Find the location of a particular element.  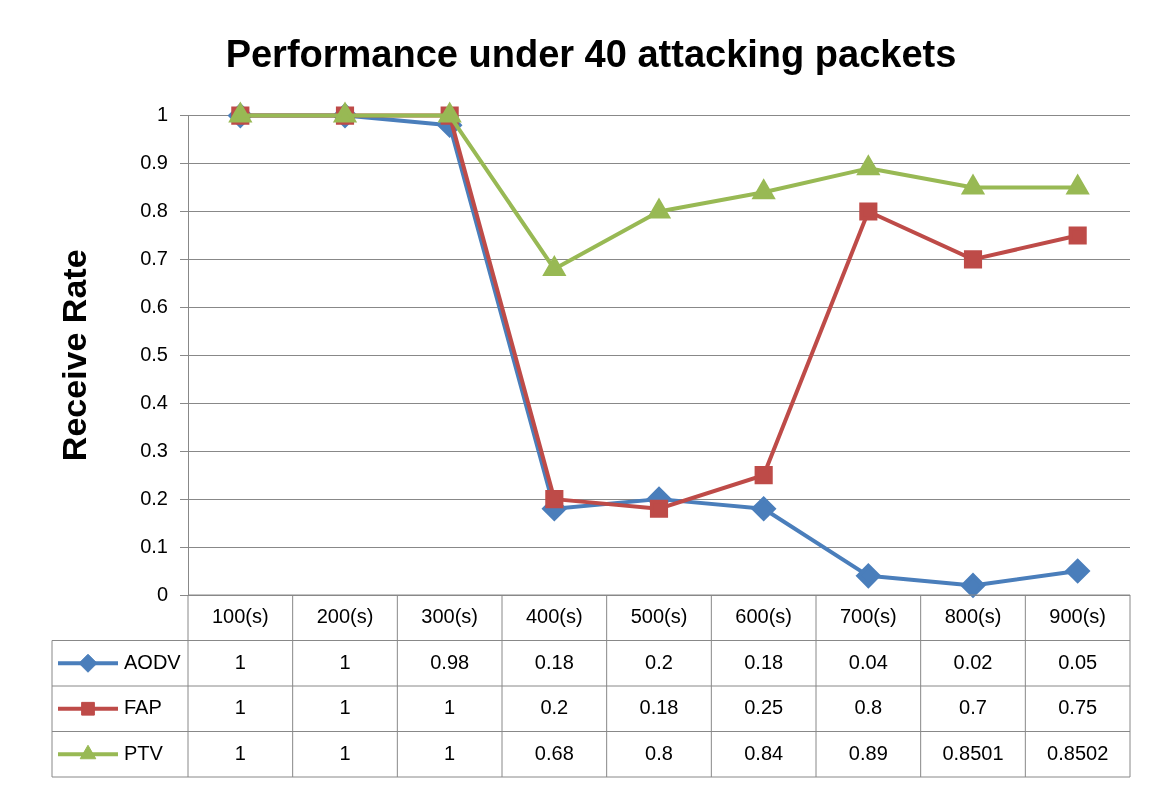

data-label: 0.25 is located at coordinates (764, 707).